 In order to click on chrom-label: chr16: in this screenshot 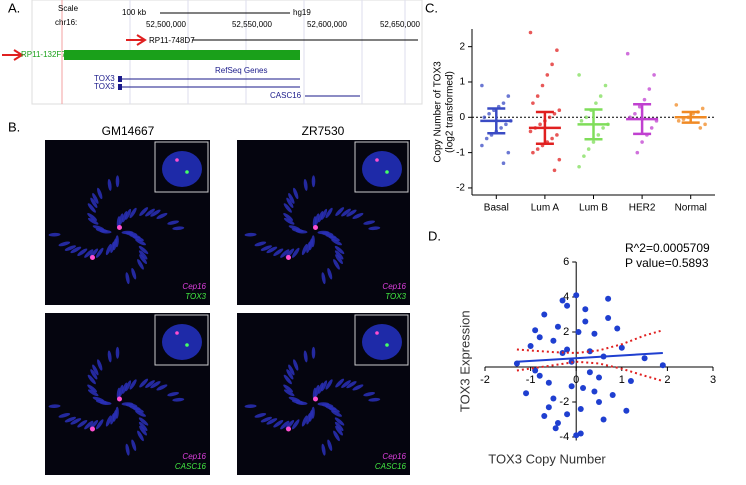, I will do `click(66, 22)`.